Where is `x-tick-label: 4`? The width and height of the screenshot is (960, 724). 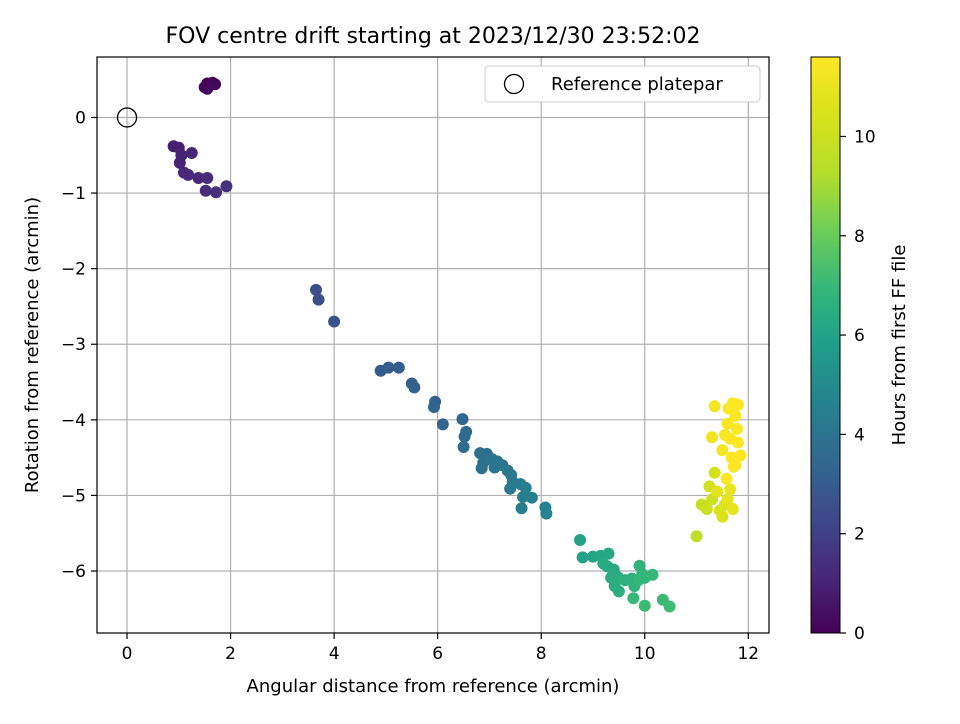 x-tick-label: 4 is located at coordinates (334, 654).